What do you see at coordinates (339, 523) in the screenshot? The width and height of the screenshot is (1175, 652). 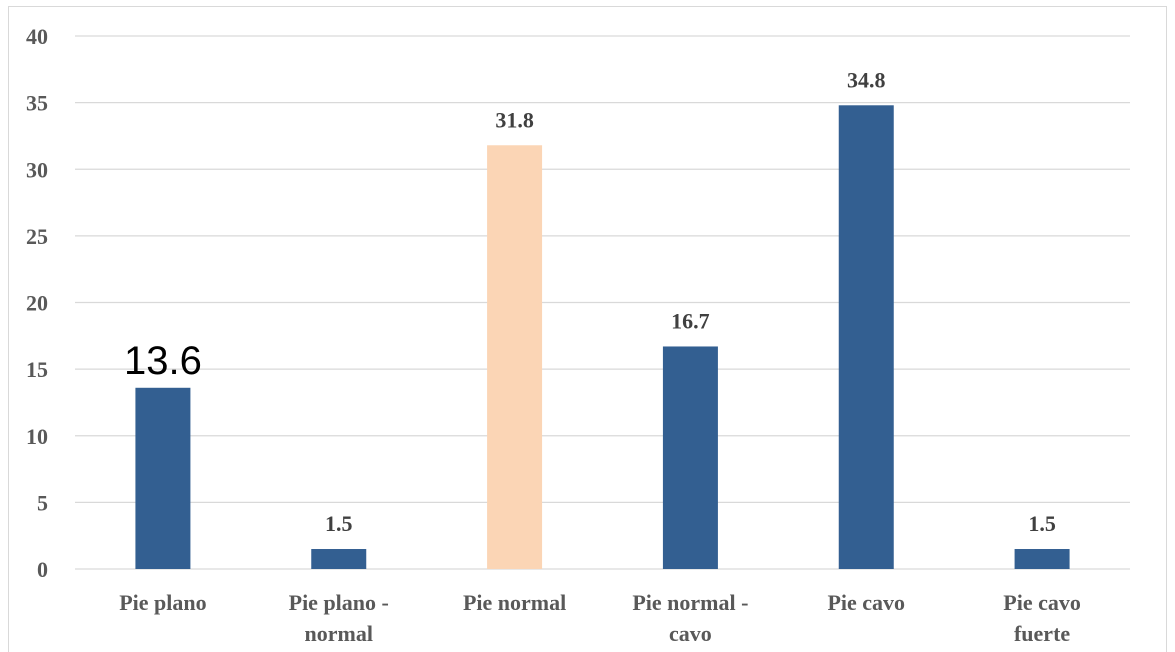 I see `data-label-1: 1.5` at bounding box center [339, 523].